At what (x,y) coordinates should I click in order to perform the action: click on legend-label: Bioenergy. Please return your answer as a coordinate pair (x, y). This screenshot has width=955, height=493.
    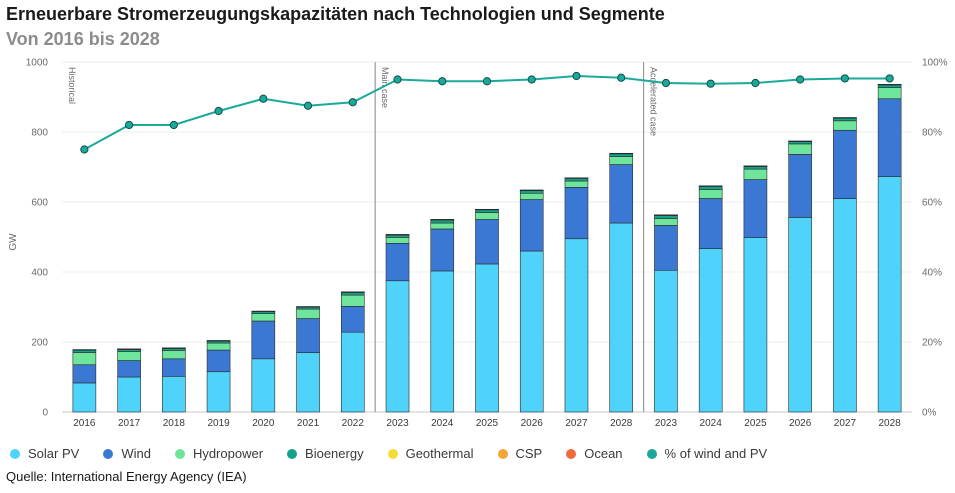
    Looking at the image, I should click on (334, 453).